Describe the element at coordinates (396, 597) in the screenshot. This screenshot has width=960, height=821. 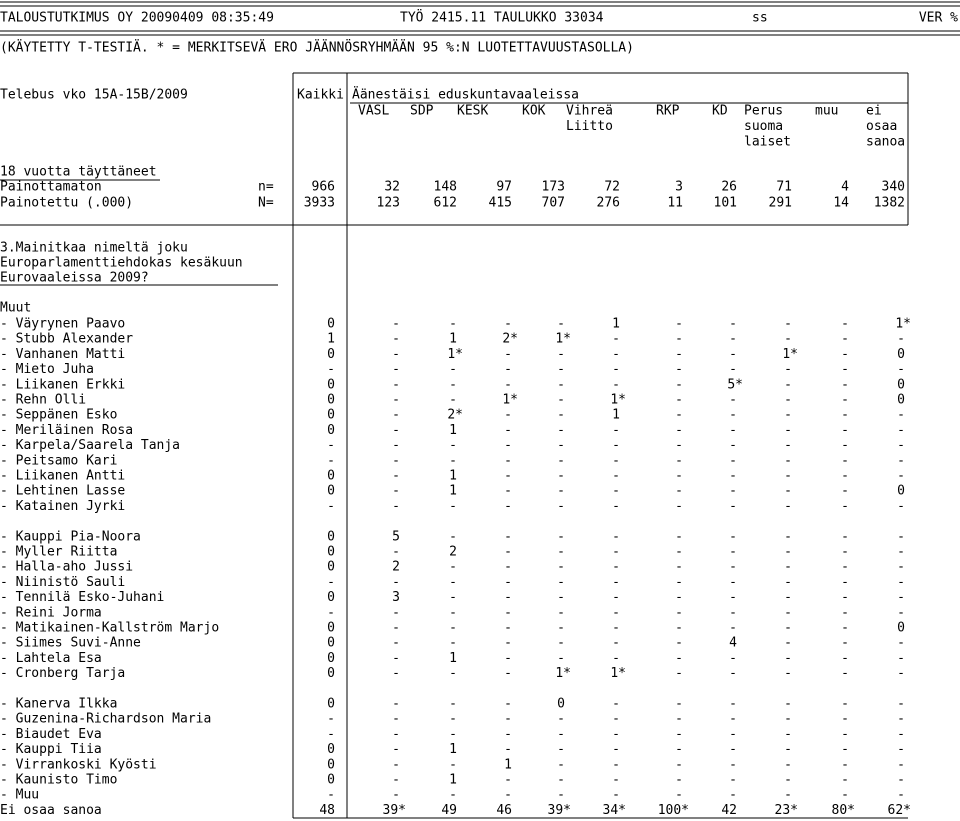
I see `cell: 3` at that location.